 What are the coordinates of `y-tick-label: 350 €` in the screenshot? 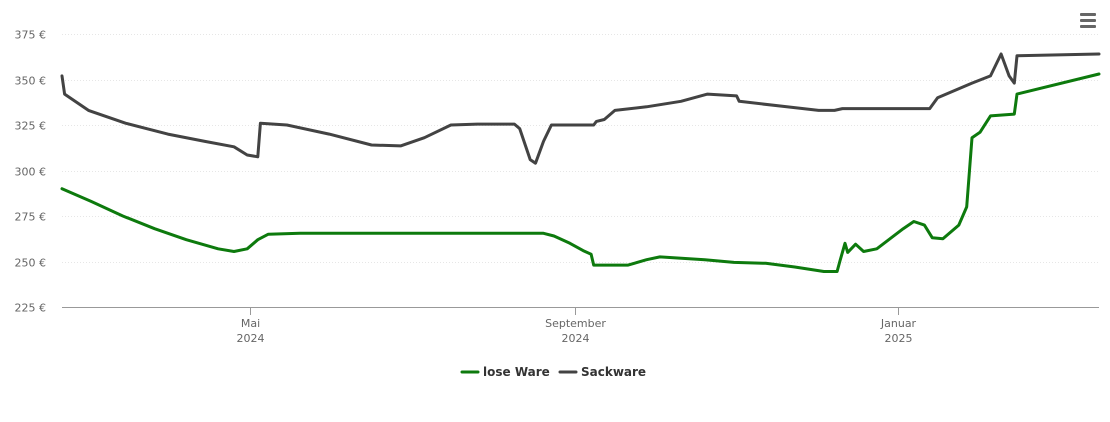 It's located at (31, 81).